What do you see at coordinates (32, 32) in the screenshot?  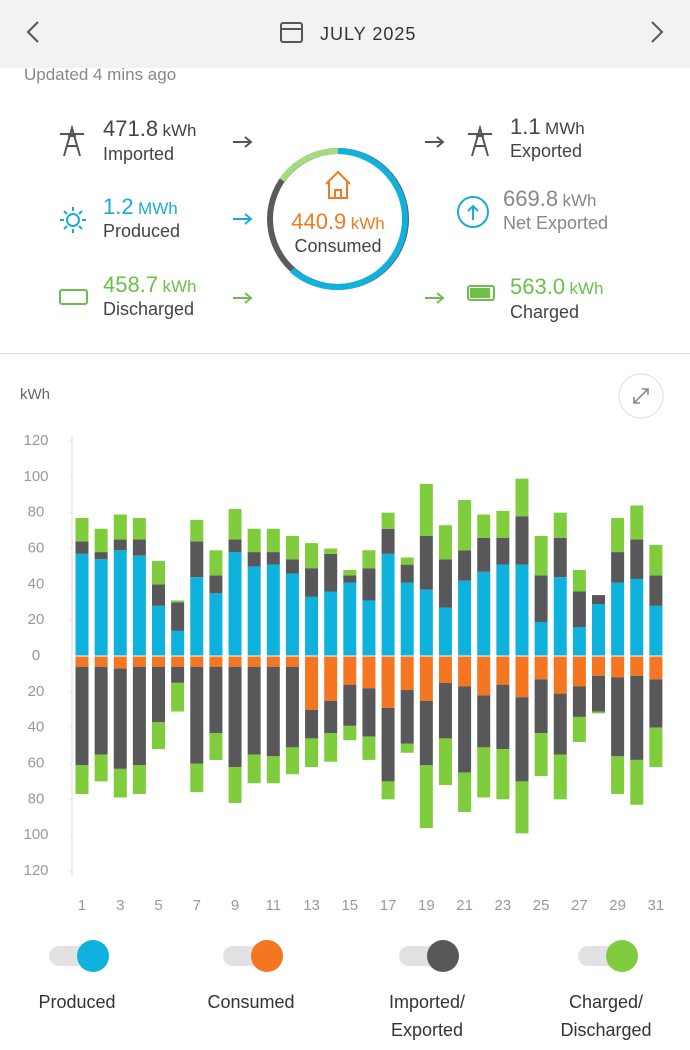 I see `prev-button` at bounding box center [32, 32].